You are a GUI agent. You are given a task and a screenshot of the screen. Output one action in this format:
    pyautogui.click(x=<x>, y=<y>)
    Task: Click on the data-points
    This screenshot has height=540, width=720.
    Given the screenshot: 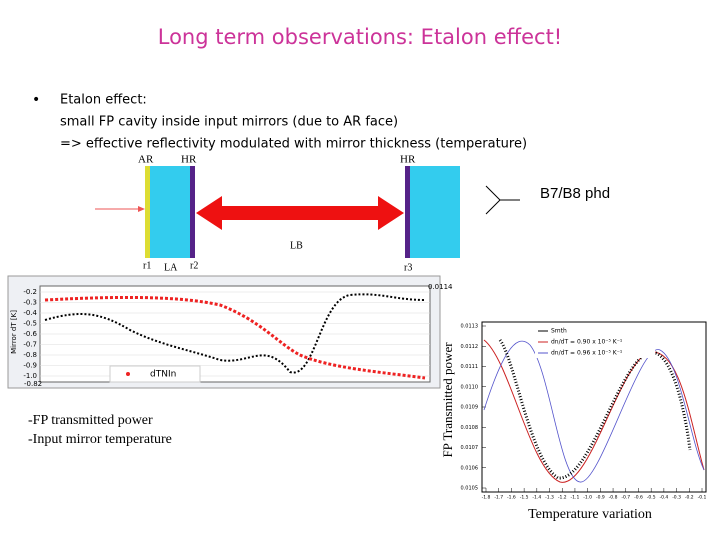 What is the action you would take?
    pyautogui.click(x=595, y=409)
    